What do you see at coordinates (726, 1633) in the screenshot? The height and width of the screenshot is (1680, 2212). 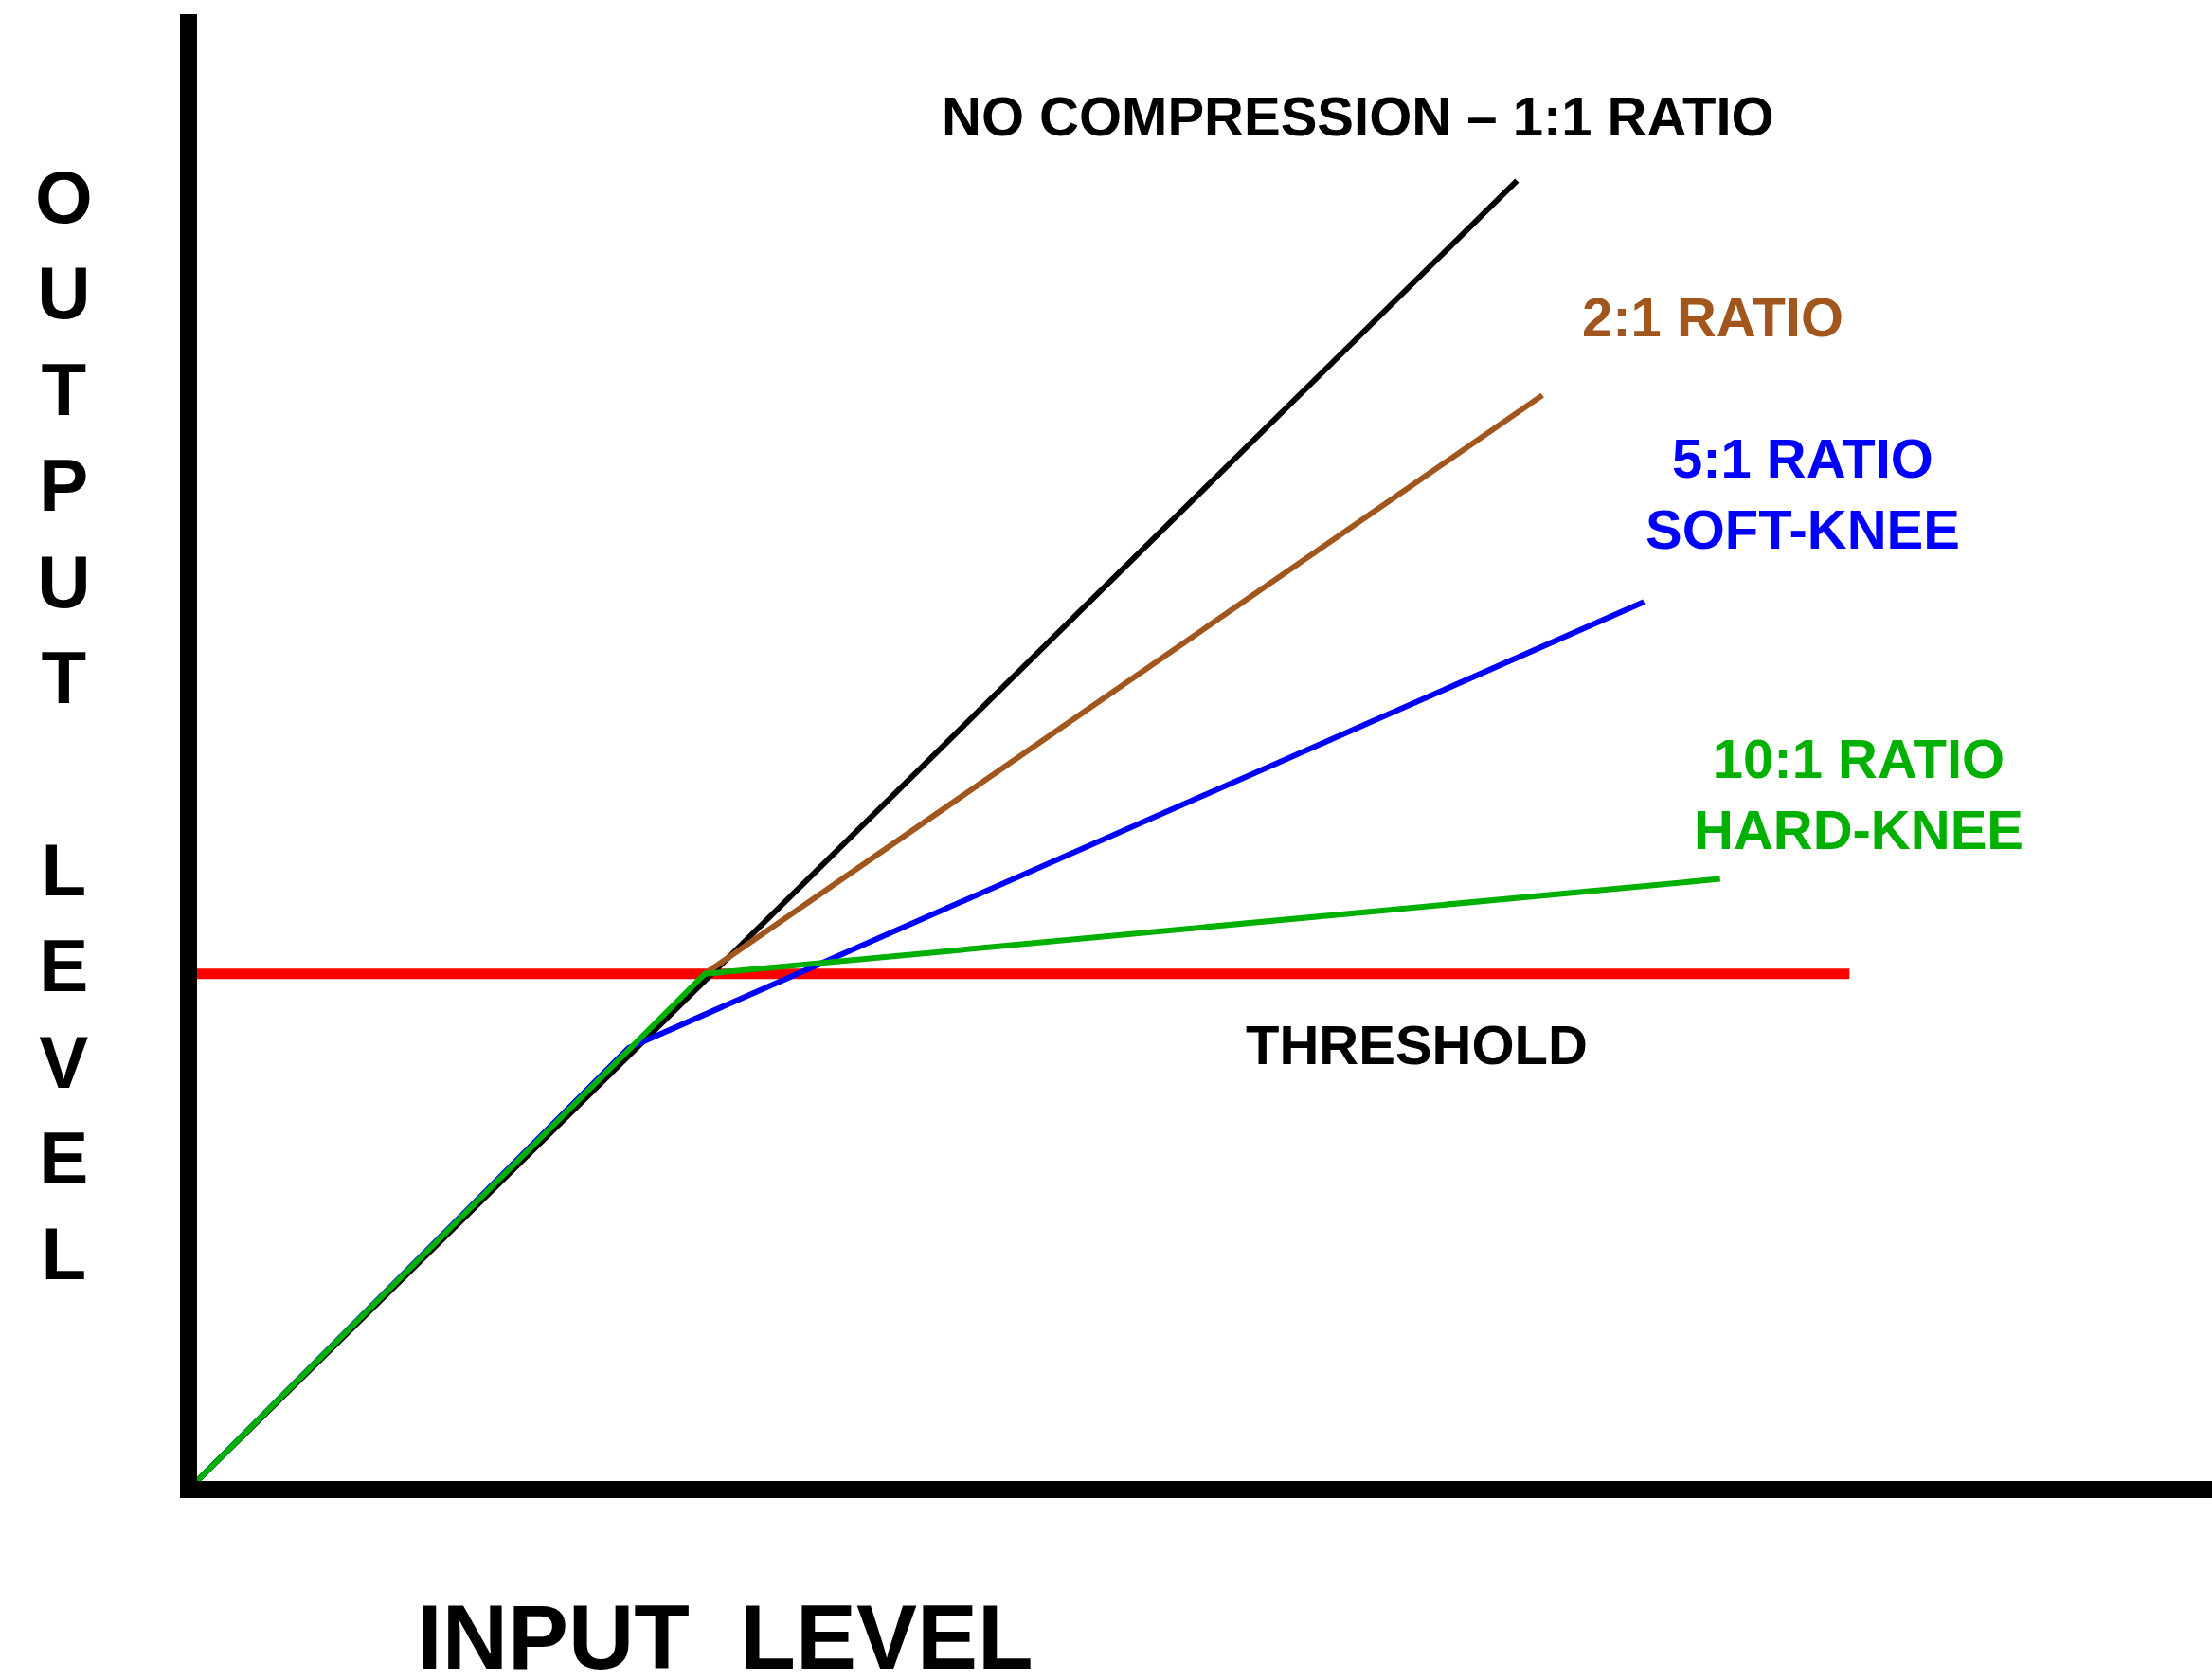 I see `x-axis-title: INPUT LEVEL` at bounding box center [726, 1633].